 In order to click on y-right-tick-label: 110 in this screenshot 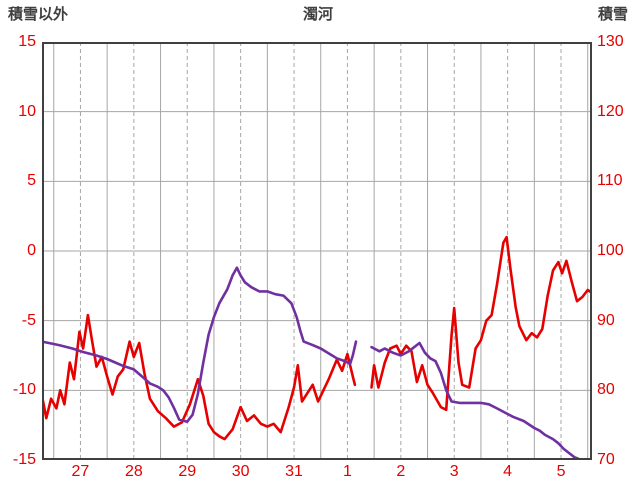, I will do `click(610, 181)`.